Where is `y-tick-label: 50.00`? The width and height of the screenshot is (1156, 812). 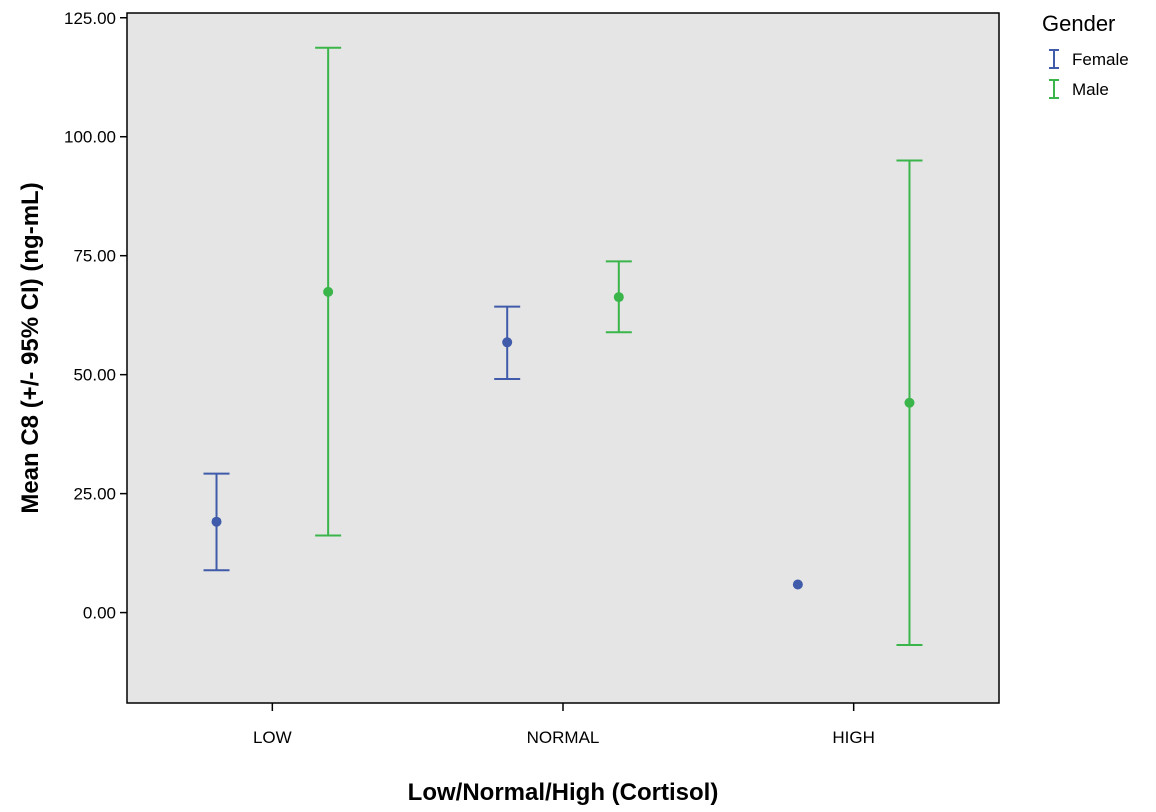
y-tick-label: 50.00 is located at coordinates (94, 375).